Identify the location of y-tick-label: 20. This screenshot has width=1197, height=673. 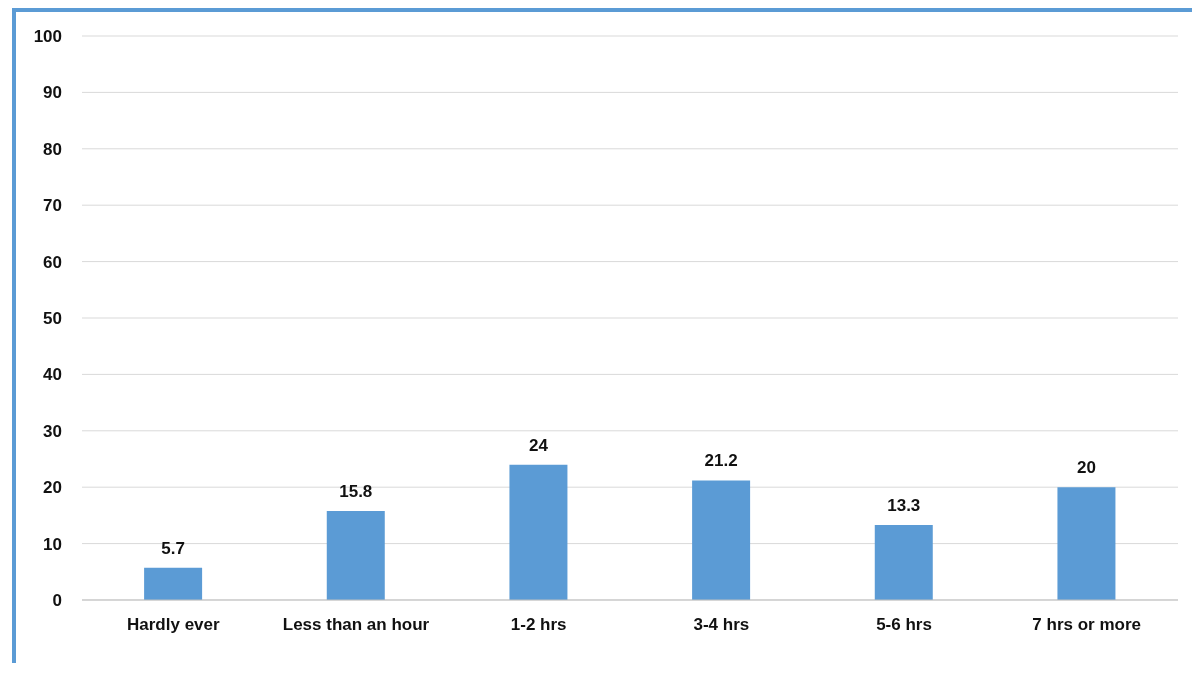
(52, 488).